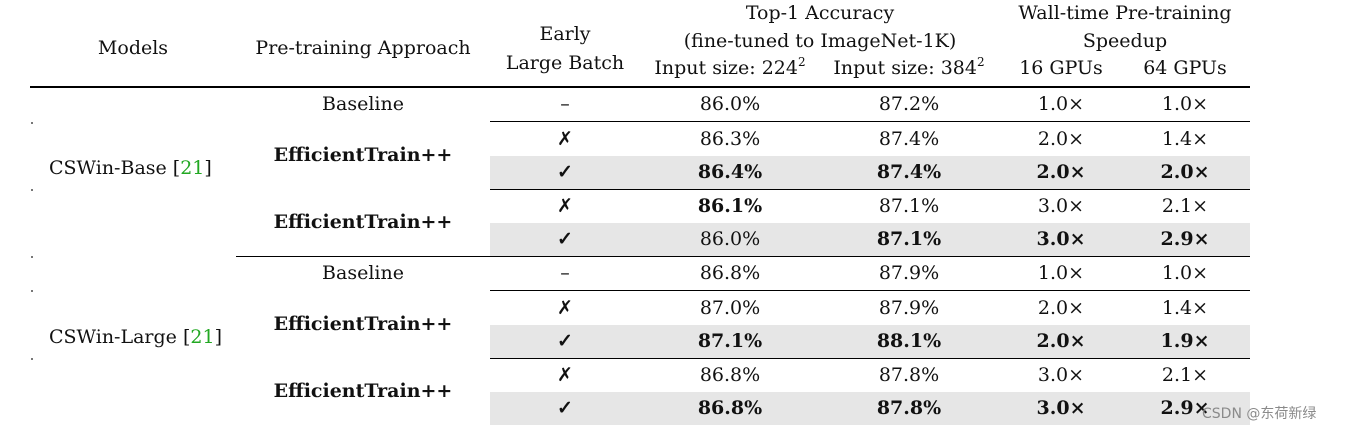 The height and width of the screenshot is (431, 1353). What do you see at coordinates (1185, 68) in the screenshot?
I see `header-64-gpus: 64 GPUs` at bounding box center [1185, 68].